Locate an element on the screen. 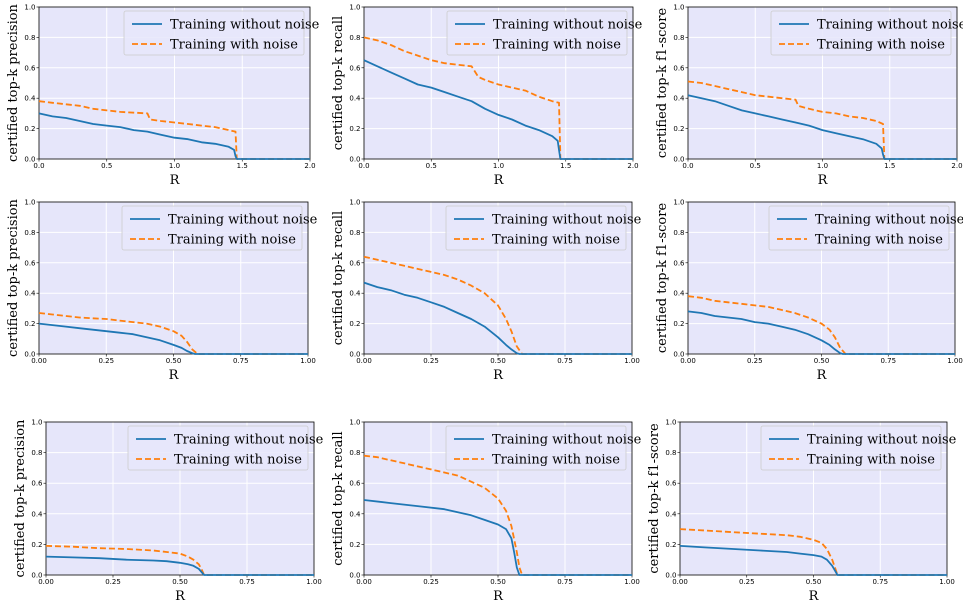 The image size is (963, 605). x-tick-label: 0.25 is located at coordinates (431, 361).